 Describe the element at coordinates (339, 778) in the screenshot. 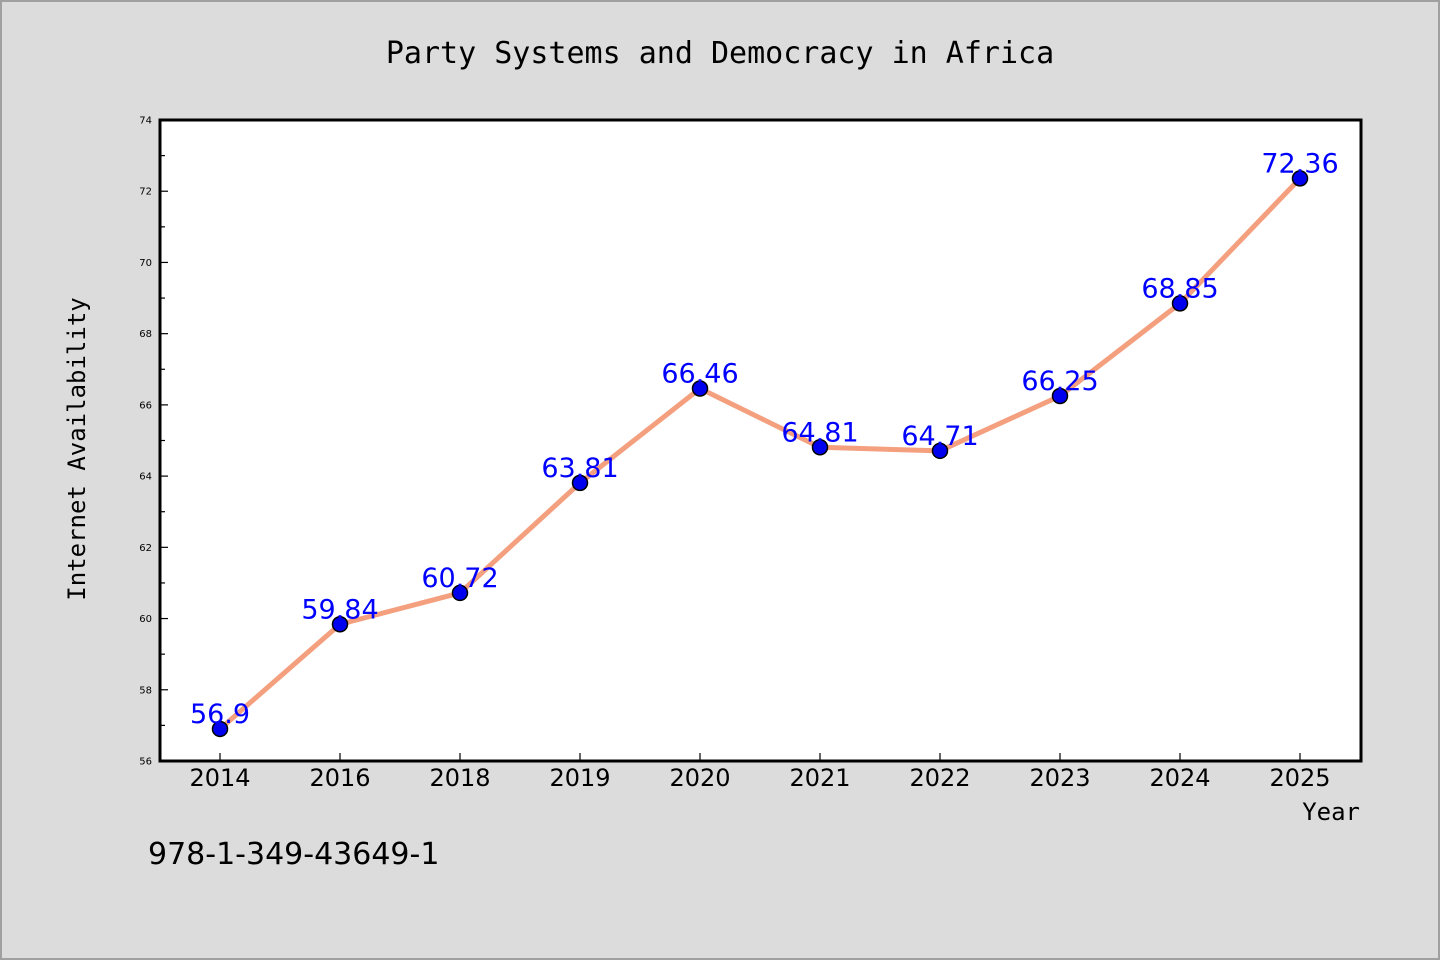

I see `x-tick-label: 2016` at that location.